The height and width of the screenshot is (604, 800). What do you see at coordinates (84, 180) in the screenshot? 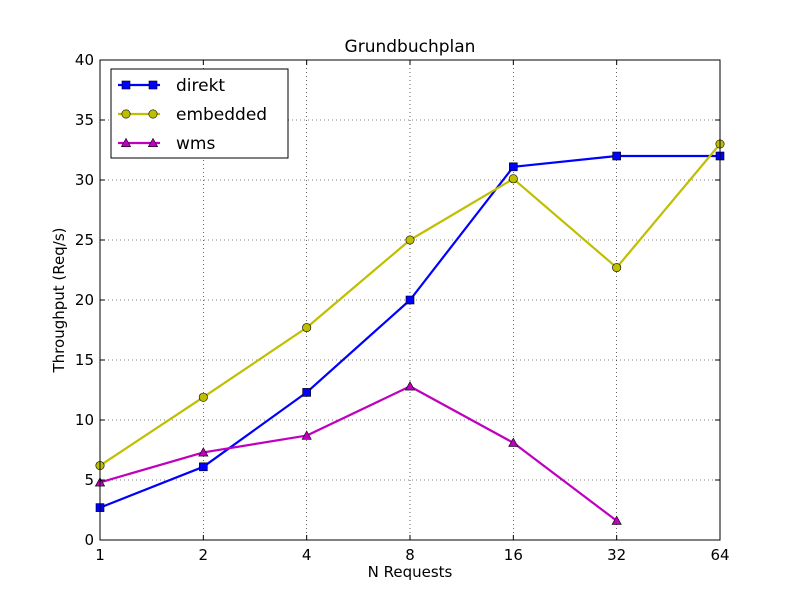
I see `y-tick-label: 30` at bounding box center [84, 180].